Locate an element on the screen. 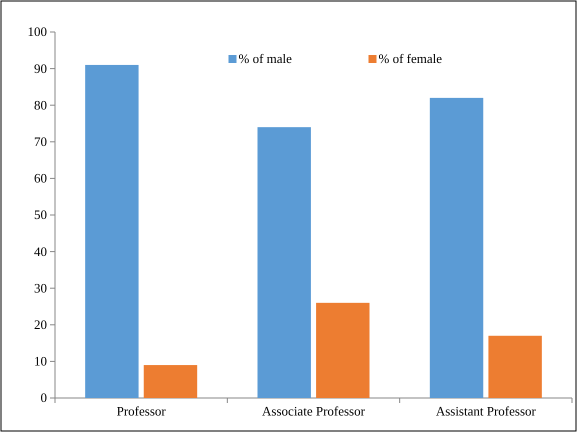  y-tick-label: 90 is located at coordinates (40, 68).